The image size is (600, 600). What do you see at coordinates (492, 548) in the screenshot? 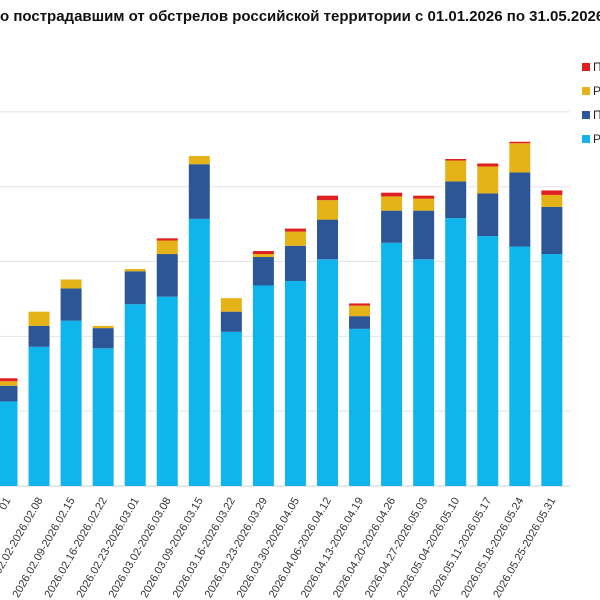
I see `x-tick-label: 2026.05.18-2026.05.24` at bounding box center [492, 548].